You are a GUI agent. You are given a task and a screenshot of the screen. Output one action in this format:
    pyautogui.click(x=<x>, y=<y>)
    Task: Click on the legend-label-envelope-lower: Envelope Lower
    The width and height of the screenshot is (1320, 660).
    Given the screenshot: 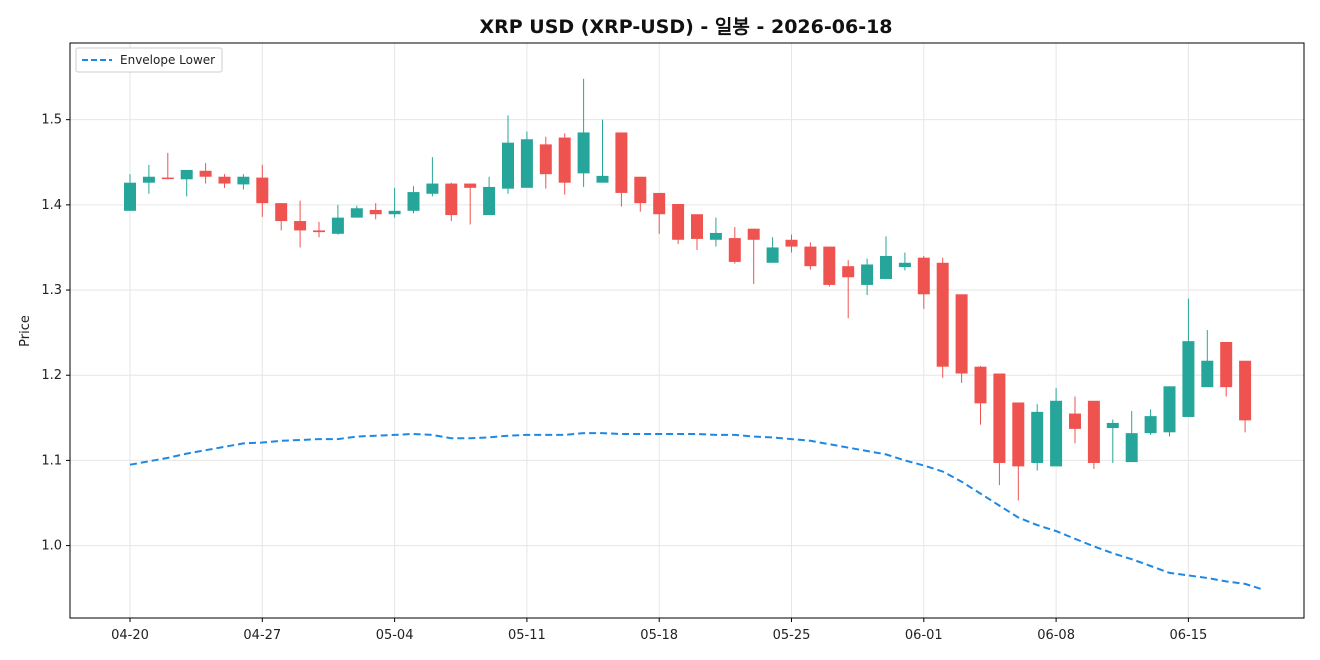 What is the action you would take?
    pyautogui.click(x=167, y=60)
    